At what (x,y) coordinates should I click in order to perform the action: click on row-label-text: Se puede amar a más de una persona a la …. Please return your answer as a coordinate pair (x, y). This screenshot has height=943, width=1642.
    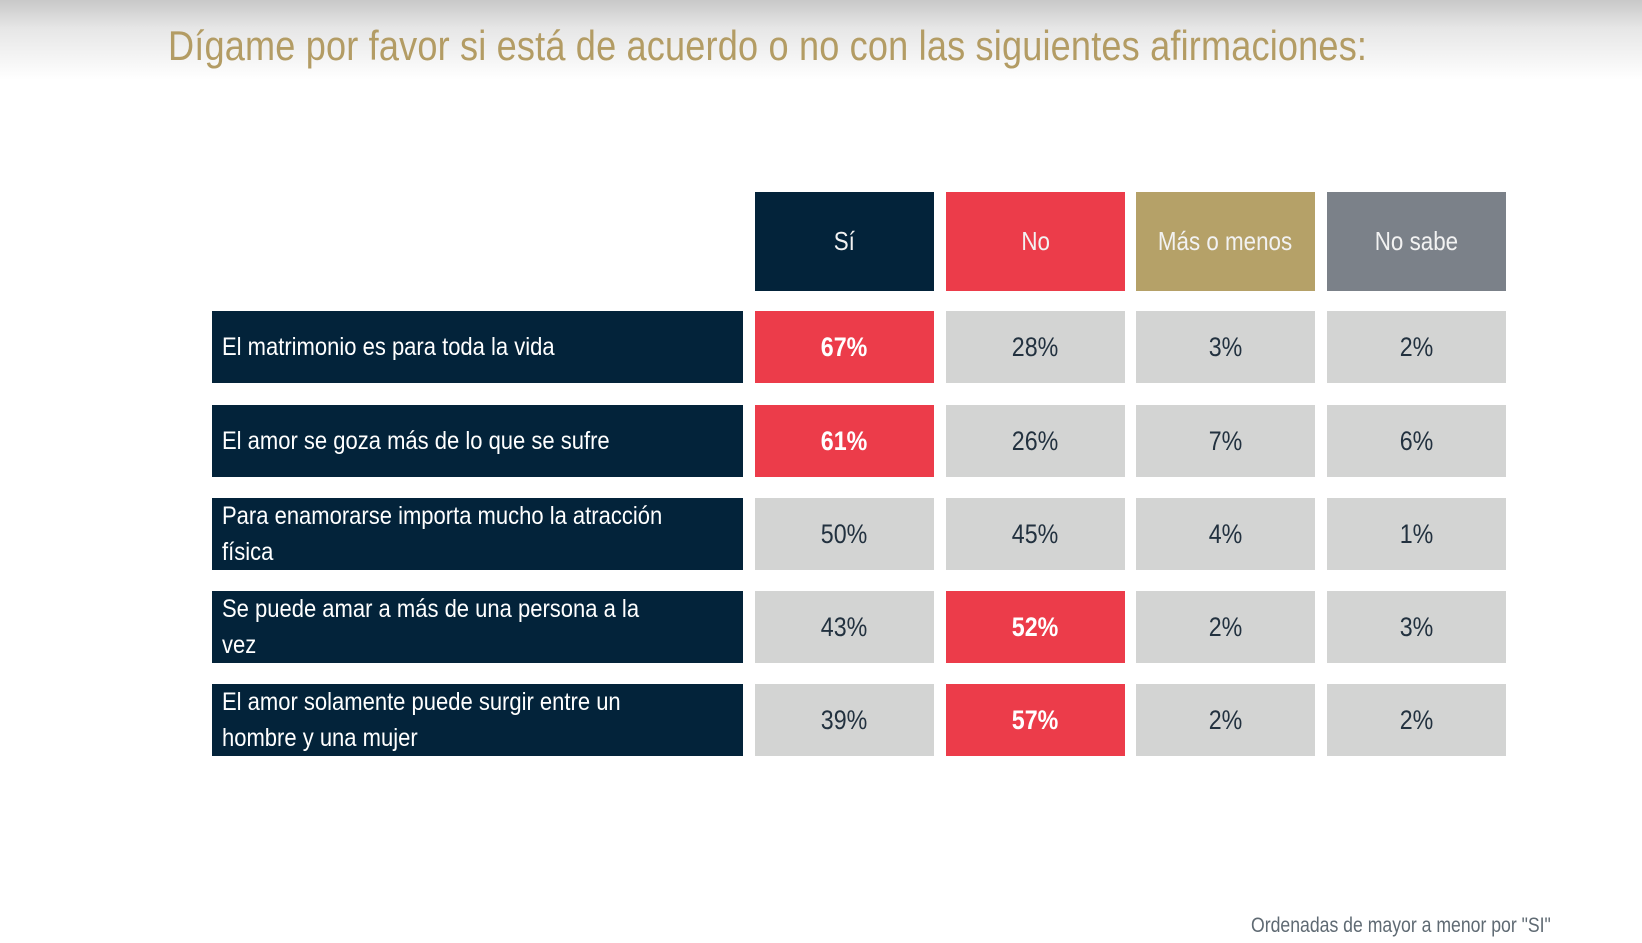
    Looking at the image, I should click on (431, 627).